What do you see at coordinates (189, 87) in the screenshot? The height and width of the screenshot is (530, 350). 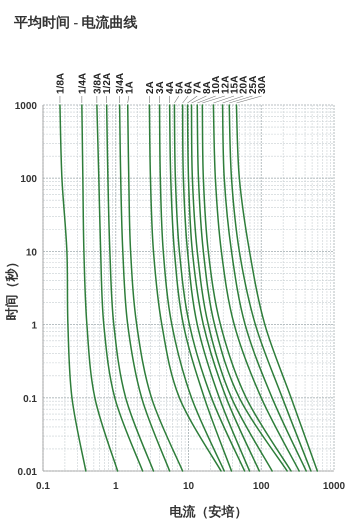 I see `text: 6A` at bounding box center [189, 87].